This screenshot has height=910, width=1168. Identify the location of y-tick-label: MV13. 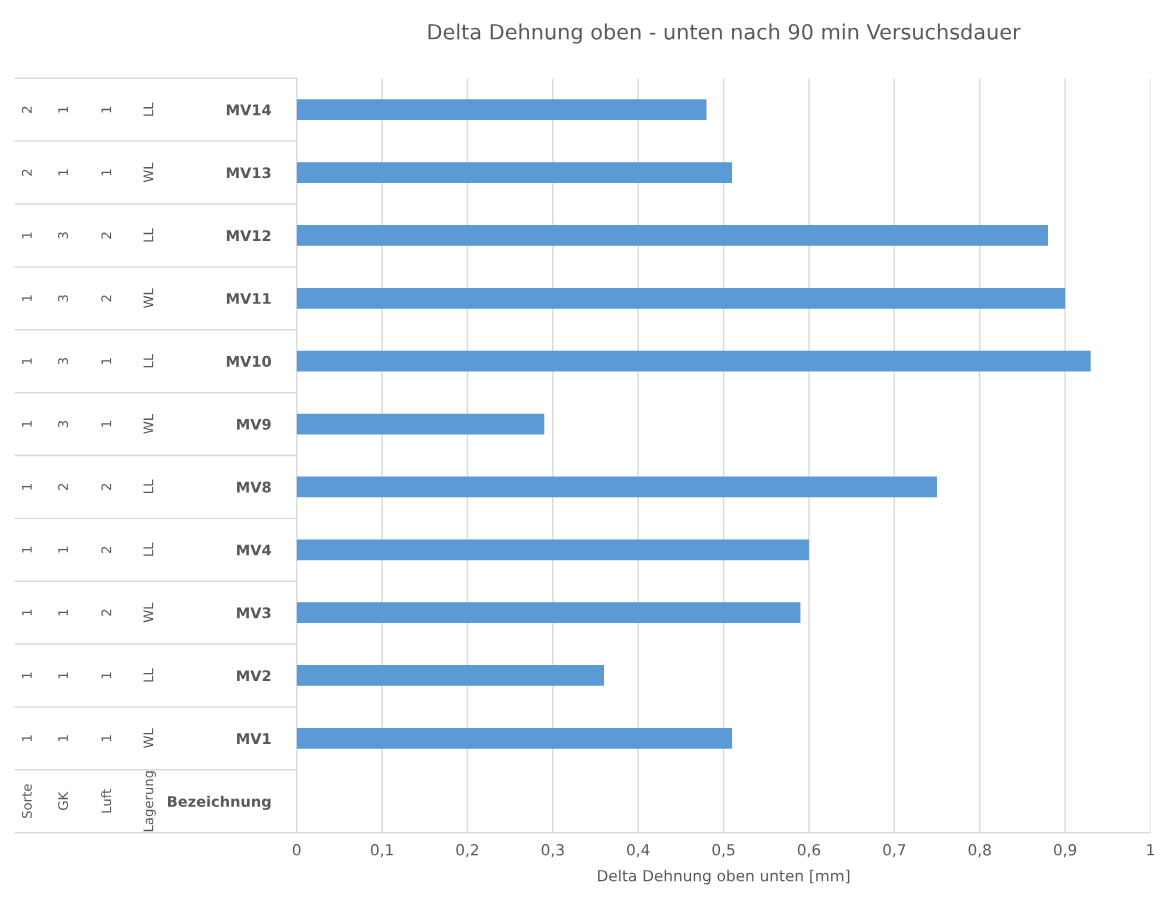
(248, 173).